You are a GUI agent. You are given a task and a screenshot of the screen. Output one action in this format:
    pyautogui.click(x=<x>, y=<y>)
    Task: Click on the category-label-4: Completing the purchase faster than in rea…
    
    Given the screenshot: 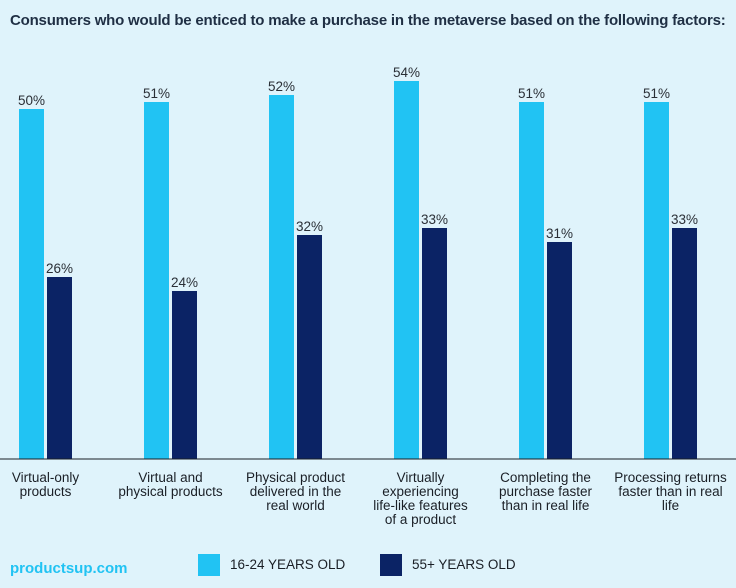 What is the action you would take?
    pyautogui.click(x=546, y=491)
    